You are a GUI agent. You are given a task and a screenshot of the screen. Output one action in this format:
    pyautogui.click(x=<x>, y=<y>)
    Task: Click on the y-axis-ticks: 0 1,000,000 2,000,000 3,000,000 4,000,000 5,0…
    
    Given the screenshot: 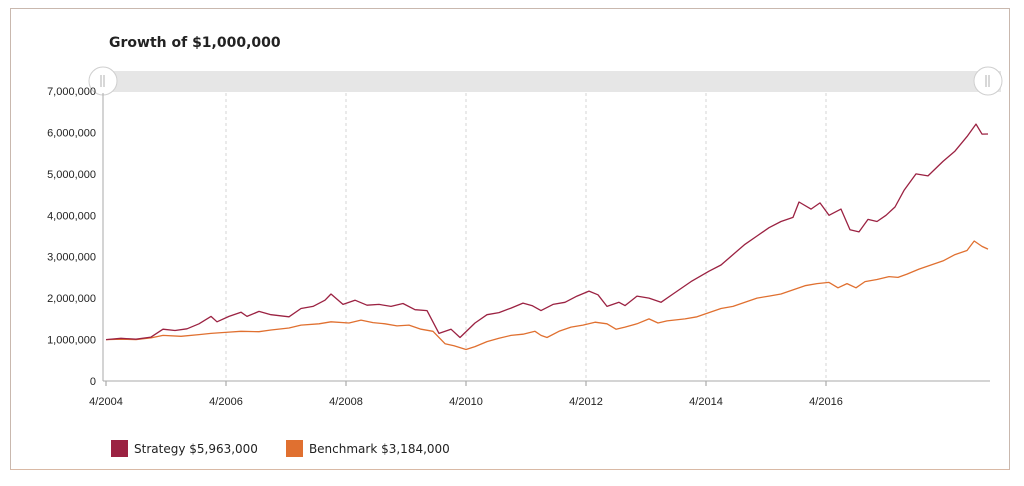 What is the action you would take?
    pyautogui.click(x=71, y=237)
    